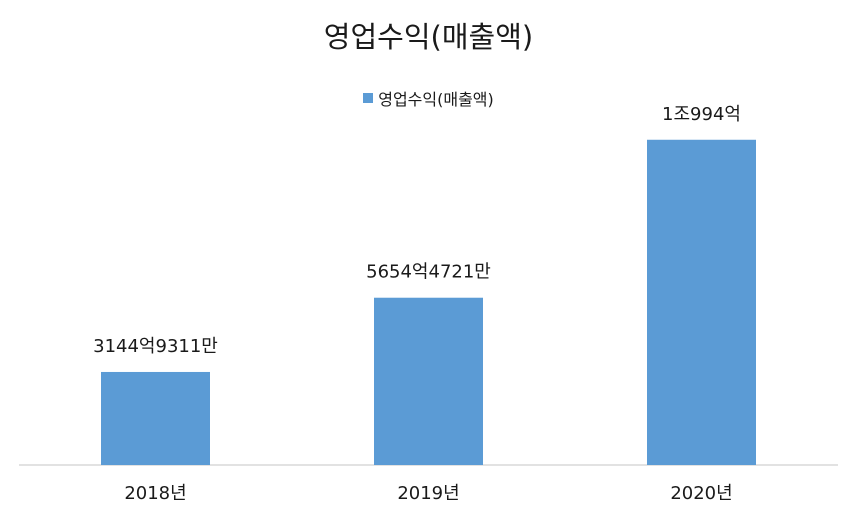 This screenshot has width=857, height=516. Describe the element at coordinates (428, 381) in the screenshot. I see `bar-2019년` at that location.